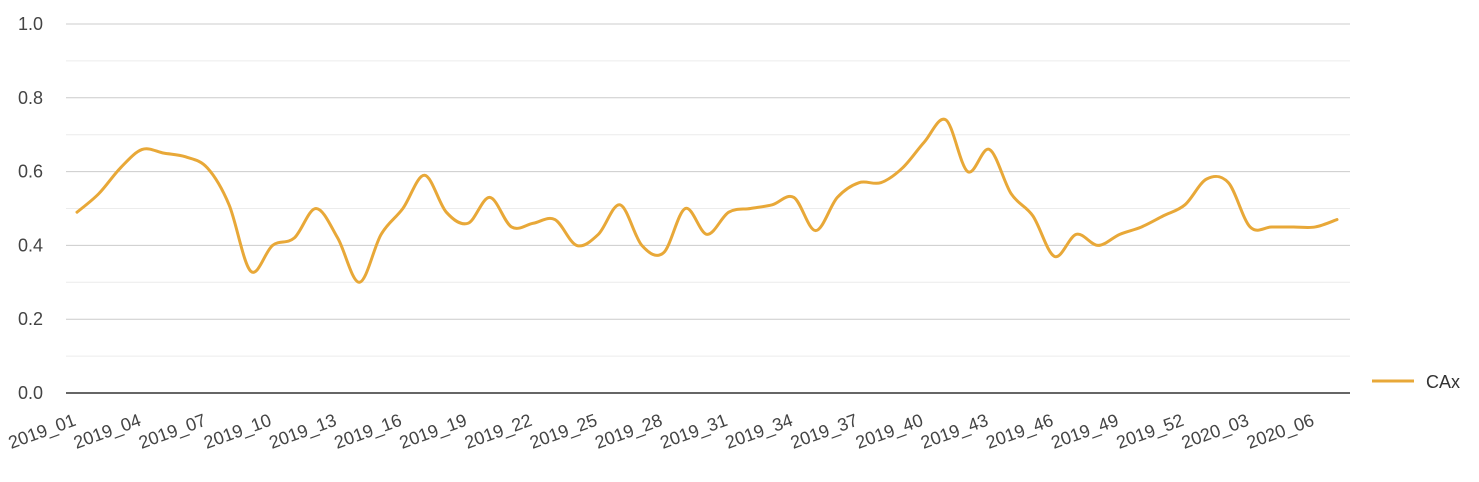 The image size is (1479, 482). What do you see at coordinates (1280, 432) in the screenshot?
I see `x-tick-label: 2020_06` at bounding box center [1280, 432].